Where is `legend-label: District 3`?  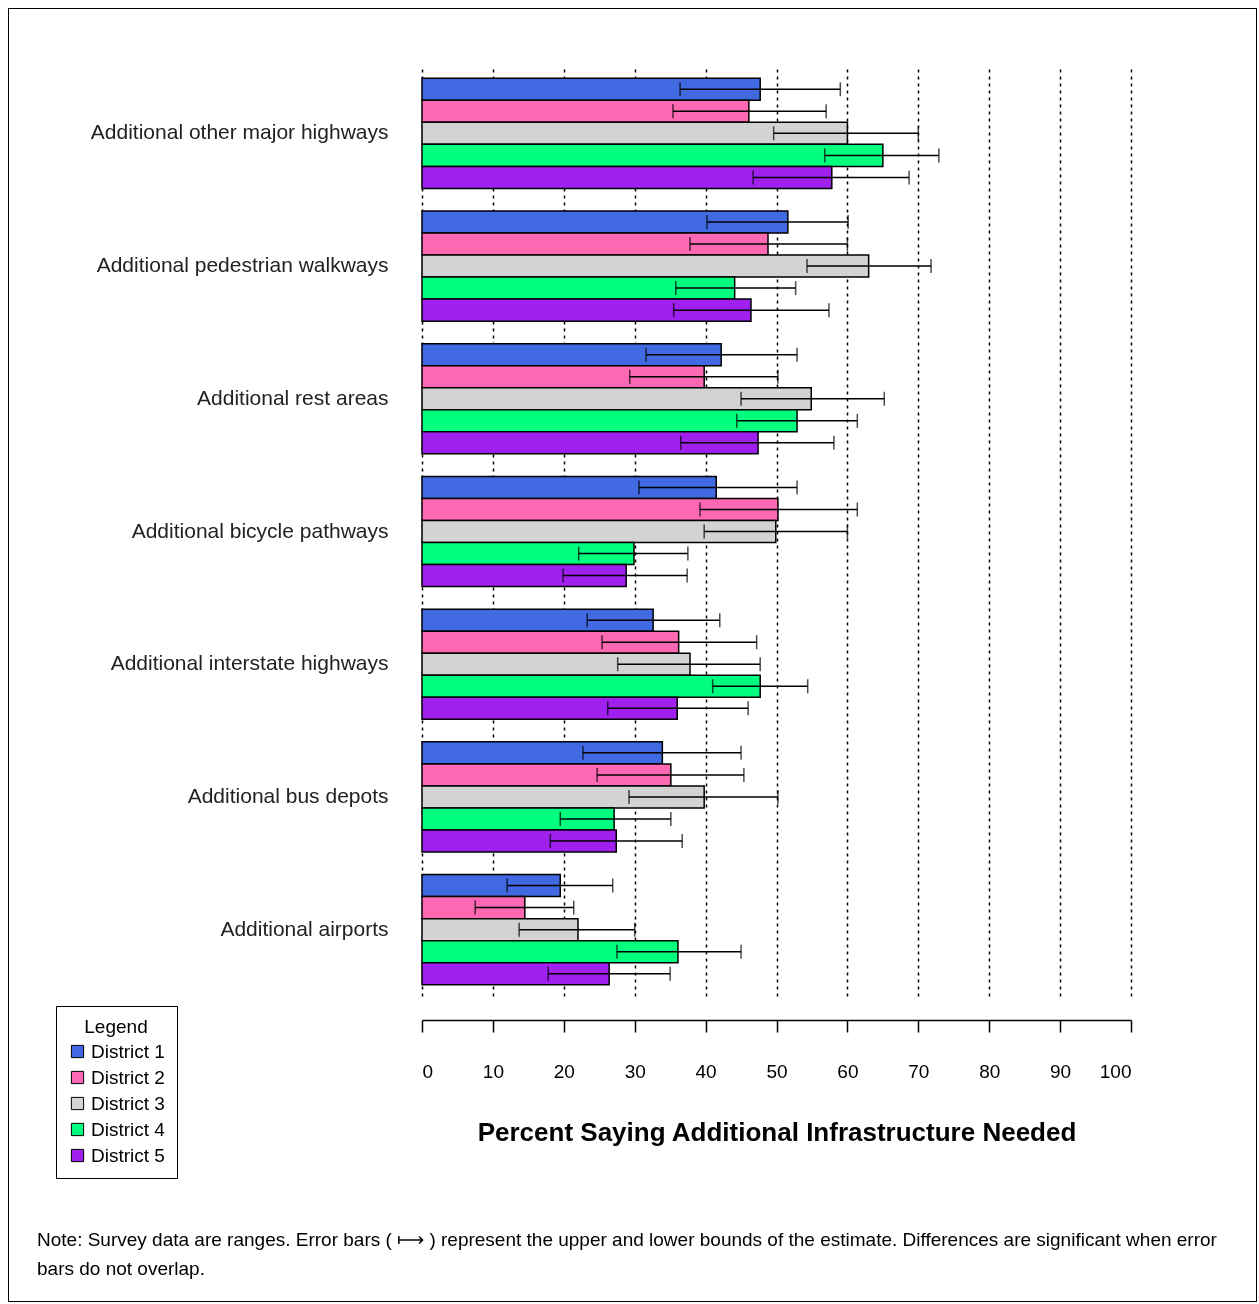 legend-label: District 3 is located at coordinates (128, 1103).